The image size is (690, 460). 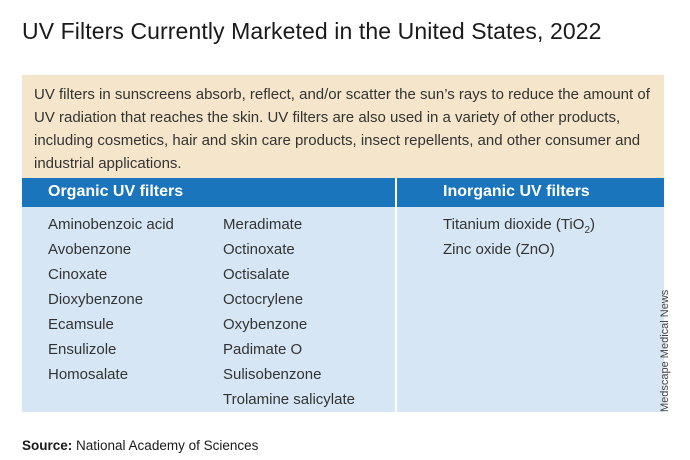 I want to click on source-line: Source: National Academy of Sciences, so click(x=140, y=445).